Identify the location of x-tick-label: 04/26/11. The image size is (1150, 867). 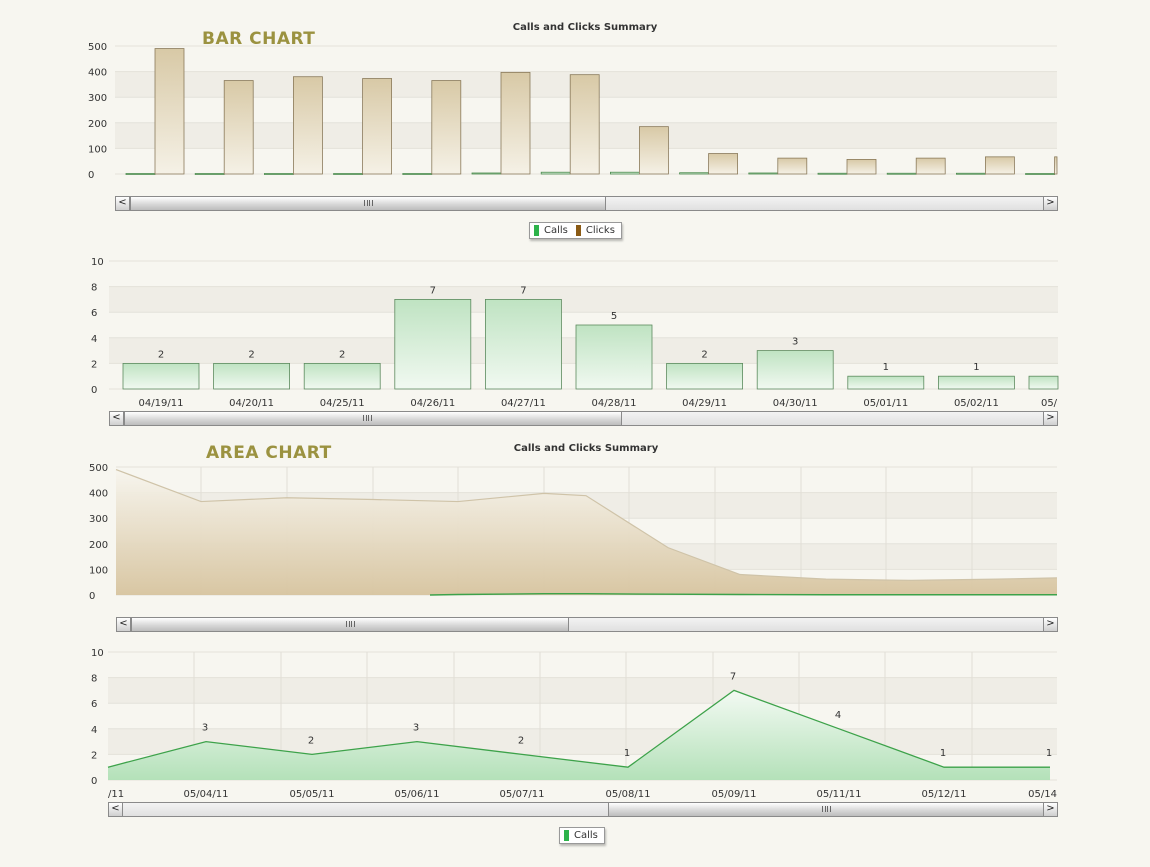
(432, 403).